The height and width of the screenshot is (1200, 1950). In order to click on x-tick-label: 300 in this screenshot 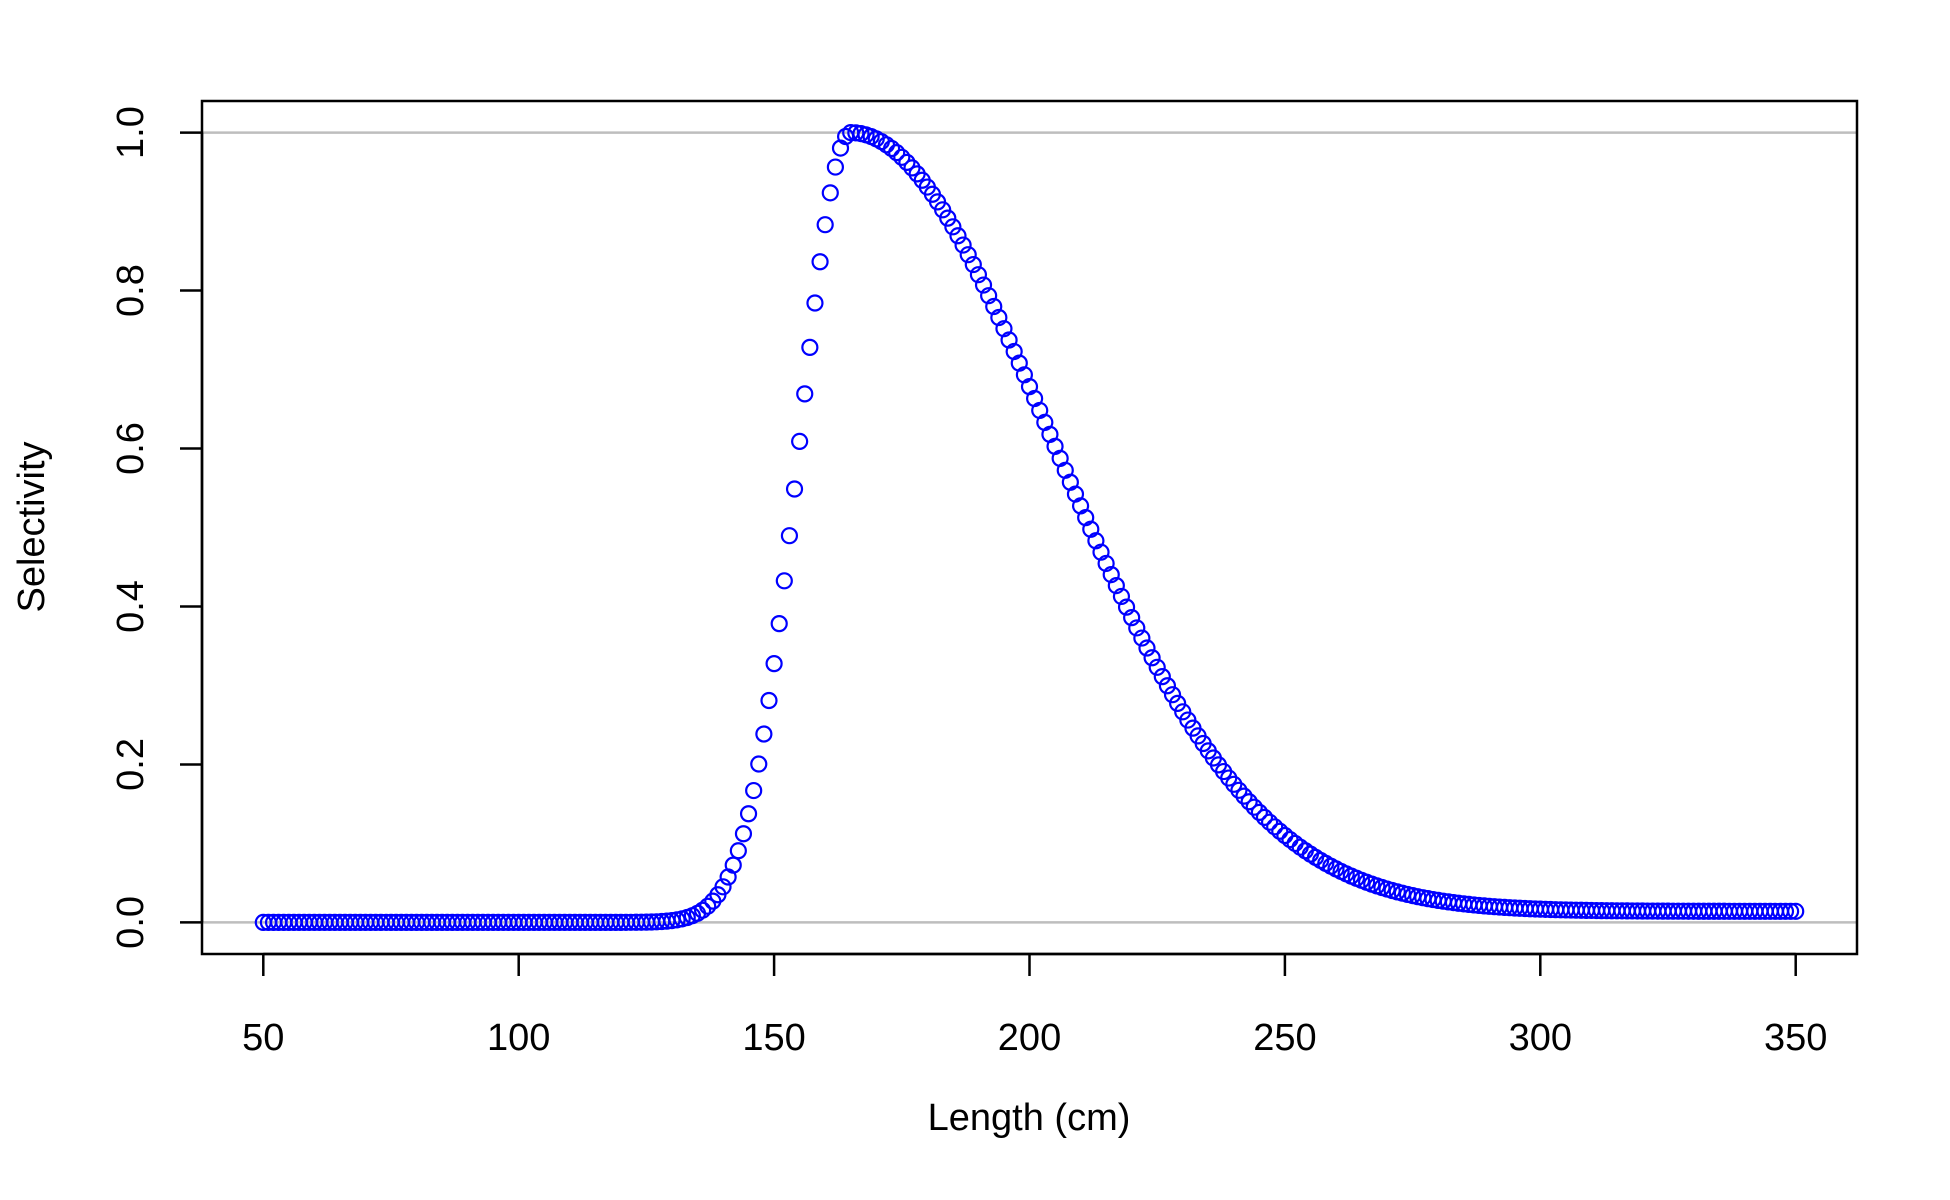, I will do `click(1540, 1038)`.